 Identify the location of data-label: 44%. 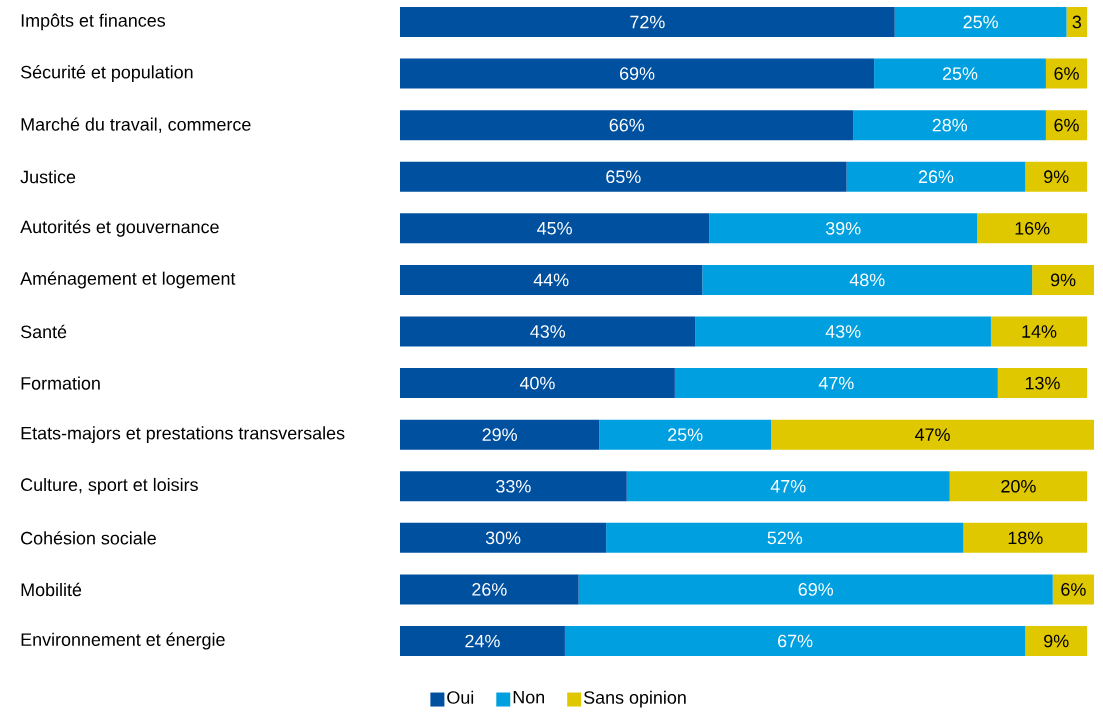
(551, 280).